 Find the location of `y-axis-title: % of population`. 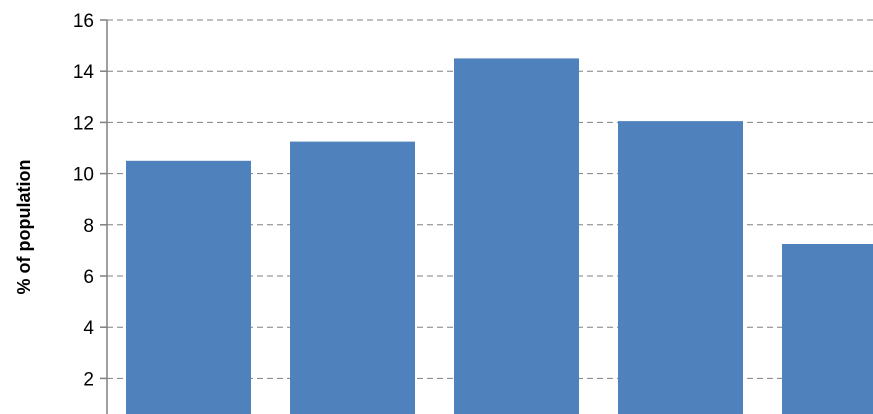

y-axis-title: % of population is located at coordinates (24, 227).